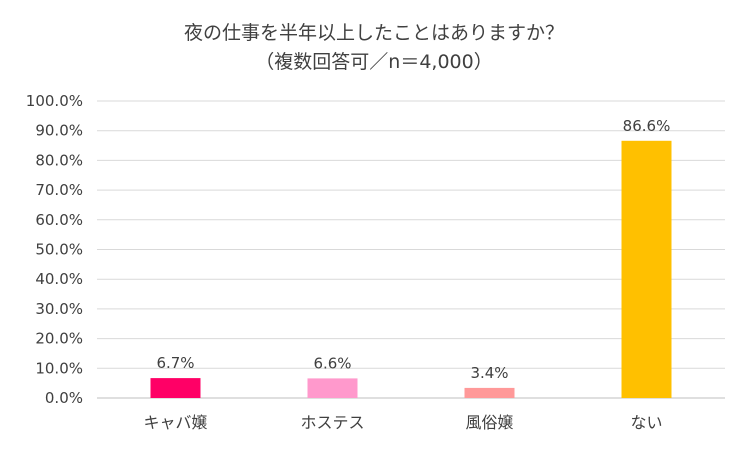 This screenshot has height=451, width=748. What do you see at coordinates (59, 368) in the screenshot?
I see `y-tick-label: 10.0%` at bounding box center [59, 368].